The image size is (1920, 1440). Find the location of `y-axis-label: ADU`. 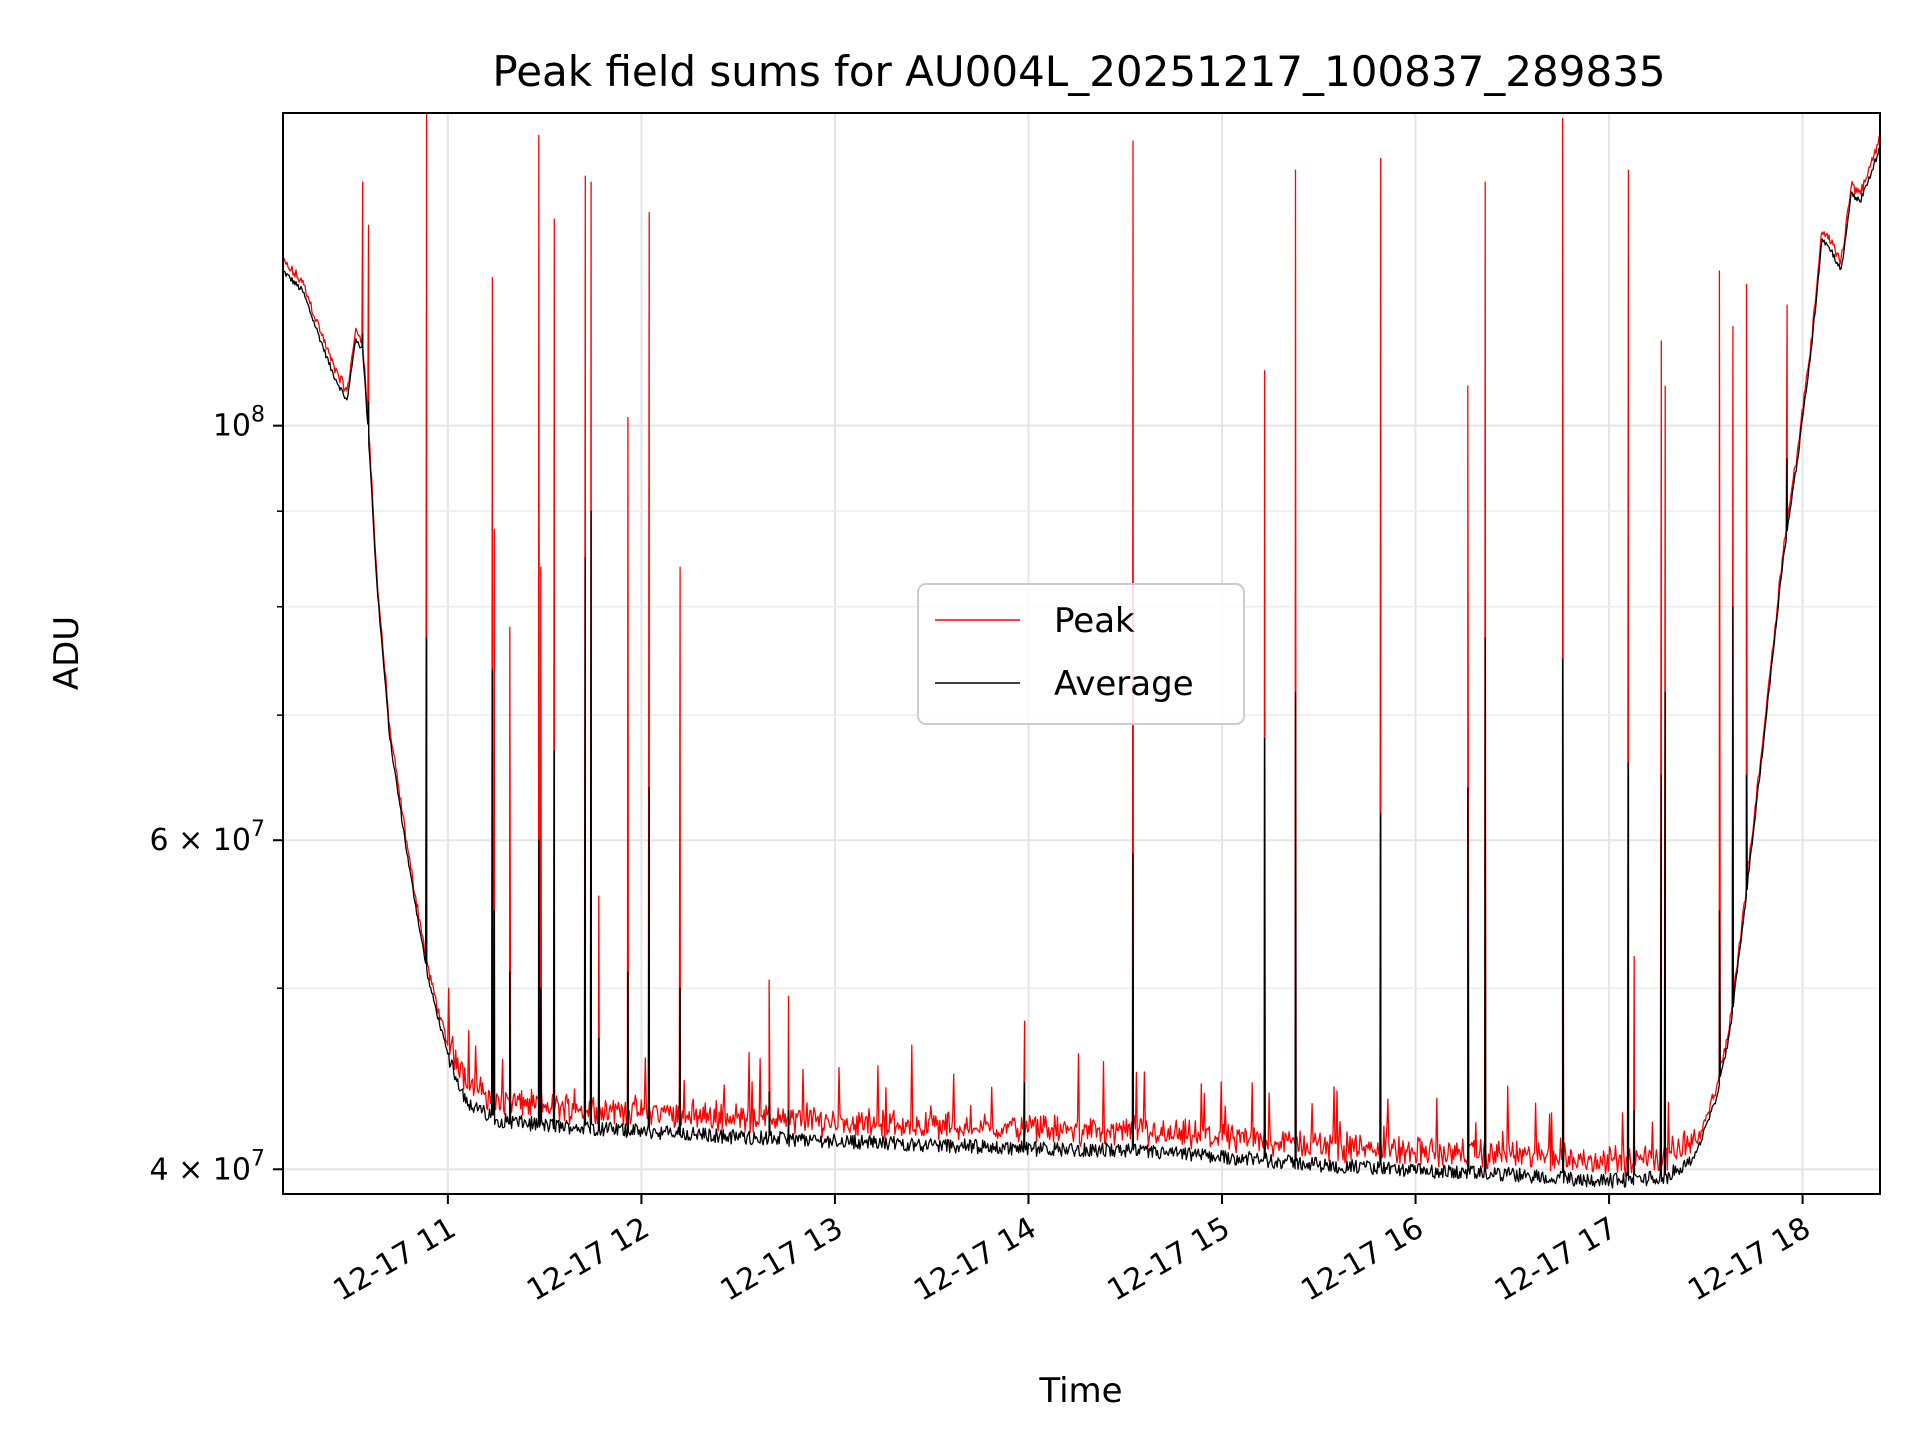

y-axis-label: ADU is located at coordinates (67, 653).